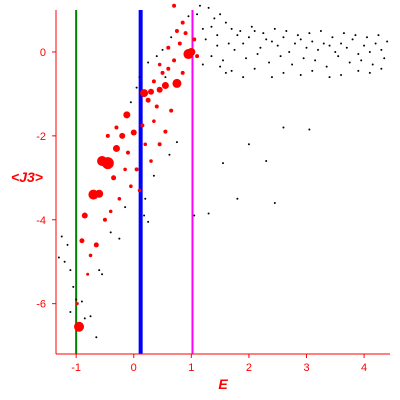 This screenshot has height=400, width=400. I want to click on x-tick-label-1: 0, so click(134, 368).